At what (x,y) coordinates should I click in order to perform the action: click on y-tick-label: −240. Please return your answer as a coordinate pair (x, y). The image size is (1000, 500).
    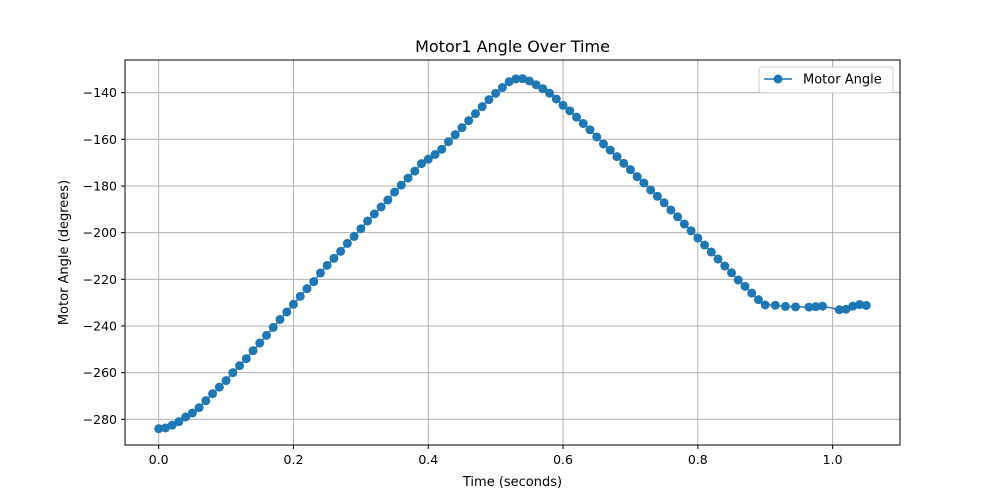
    Looking at the image, I should click on (100, 326).